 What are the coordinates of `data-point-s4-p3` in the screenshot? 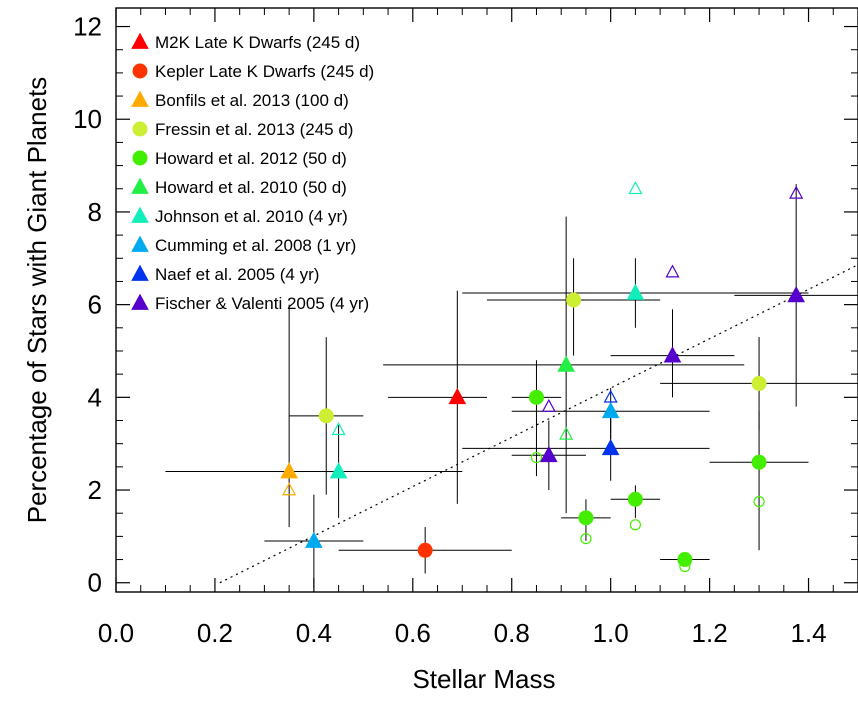 It's located at (685, 560).